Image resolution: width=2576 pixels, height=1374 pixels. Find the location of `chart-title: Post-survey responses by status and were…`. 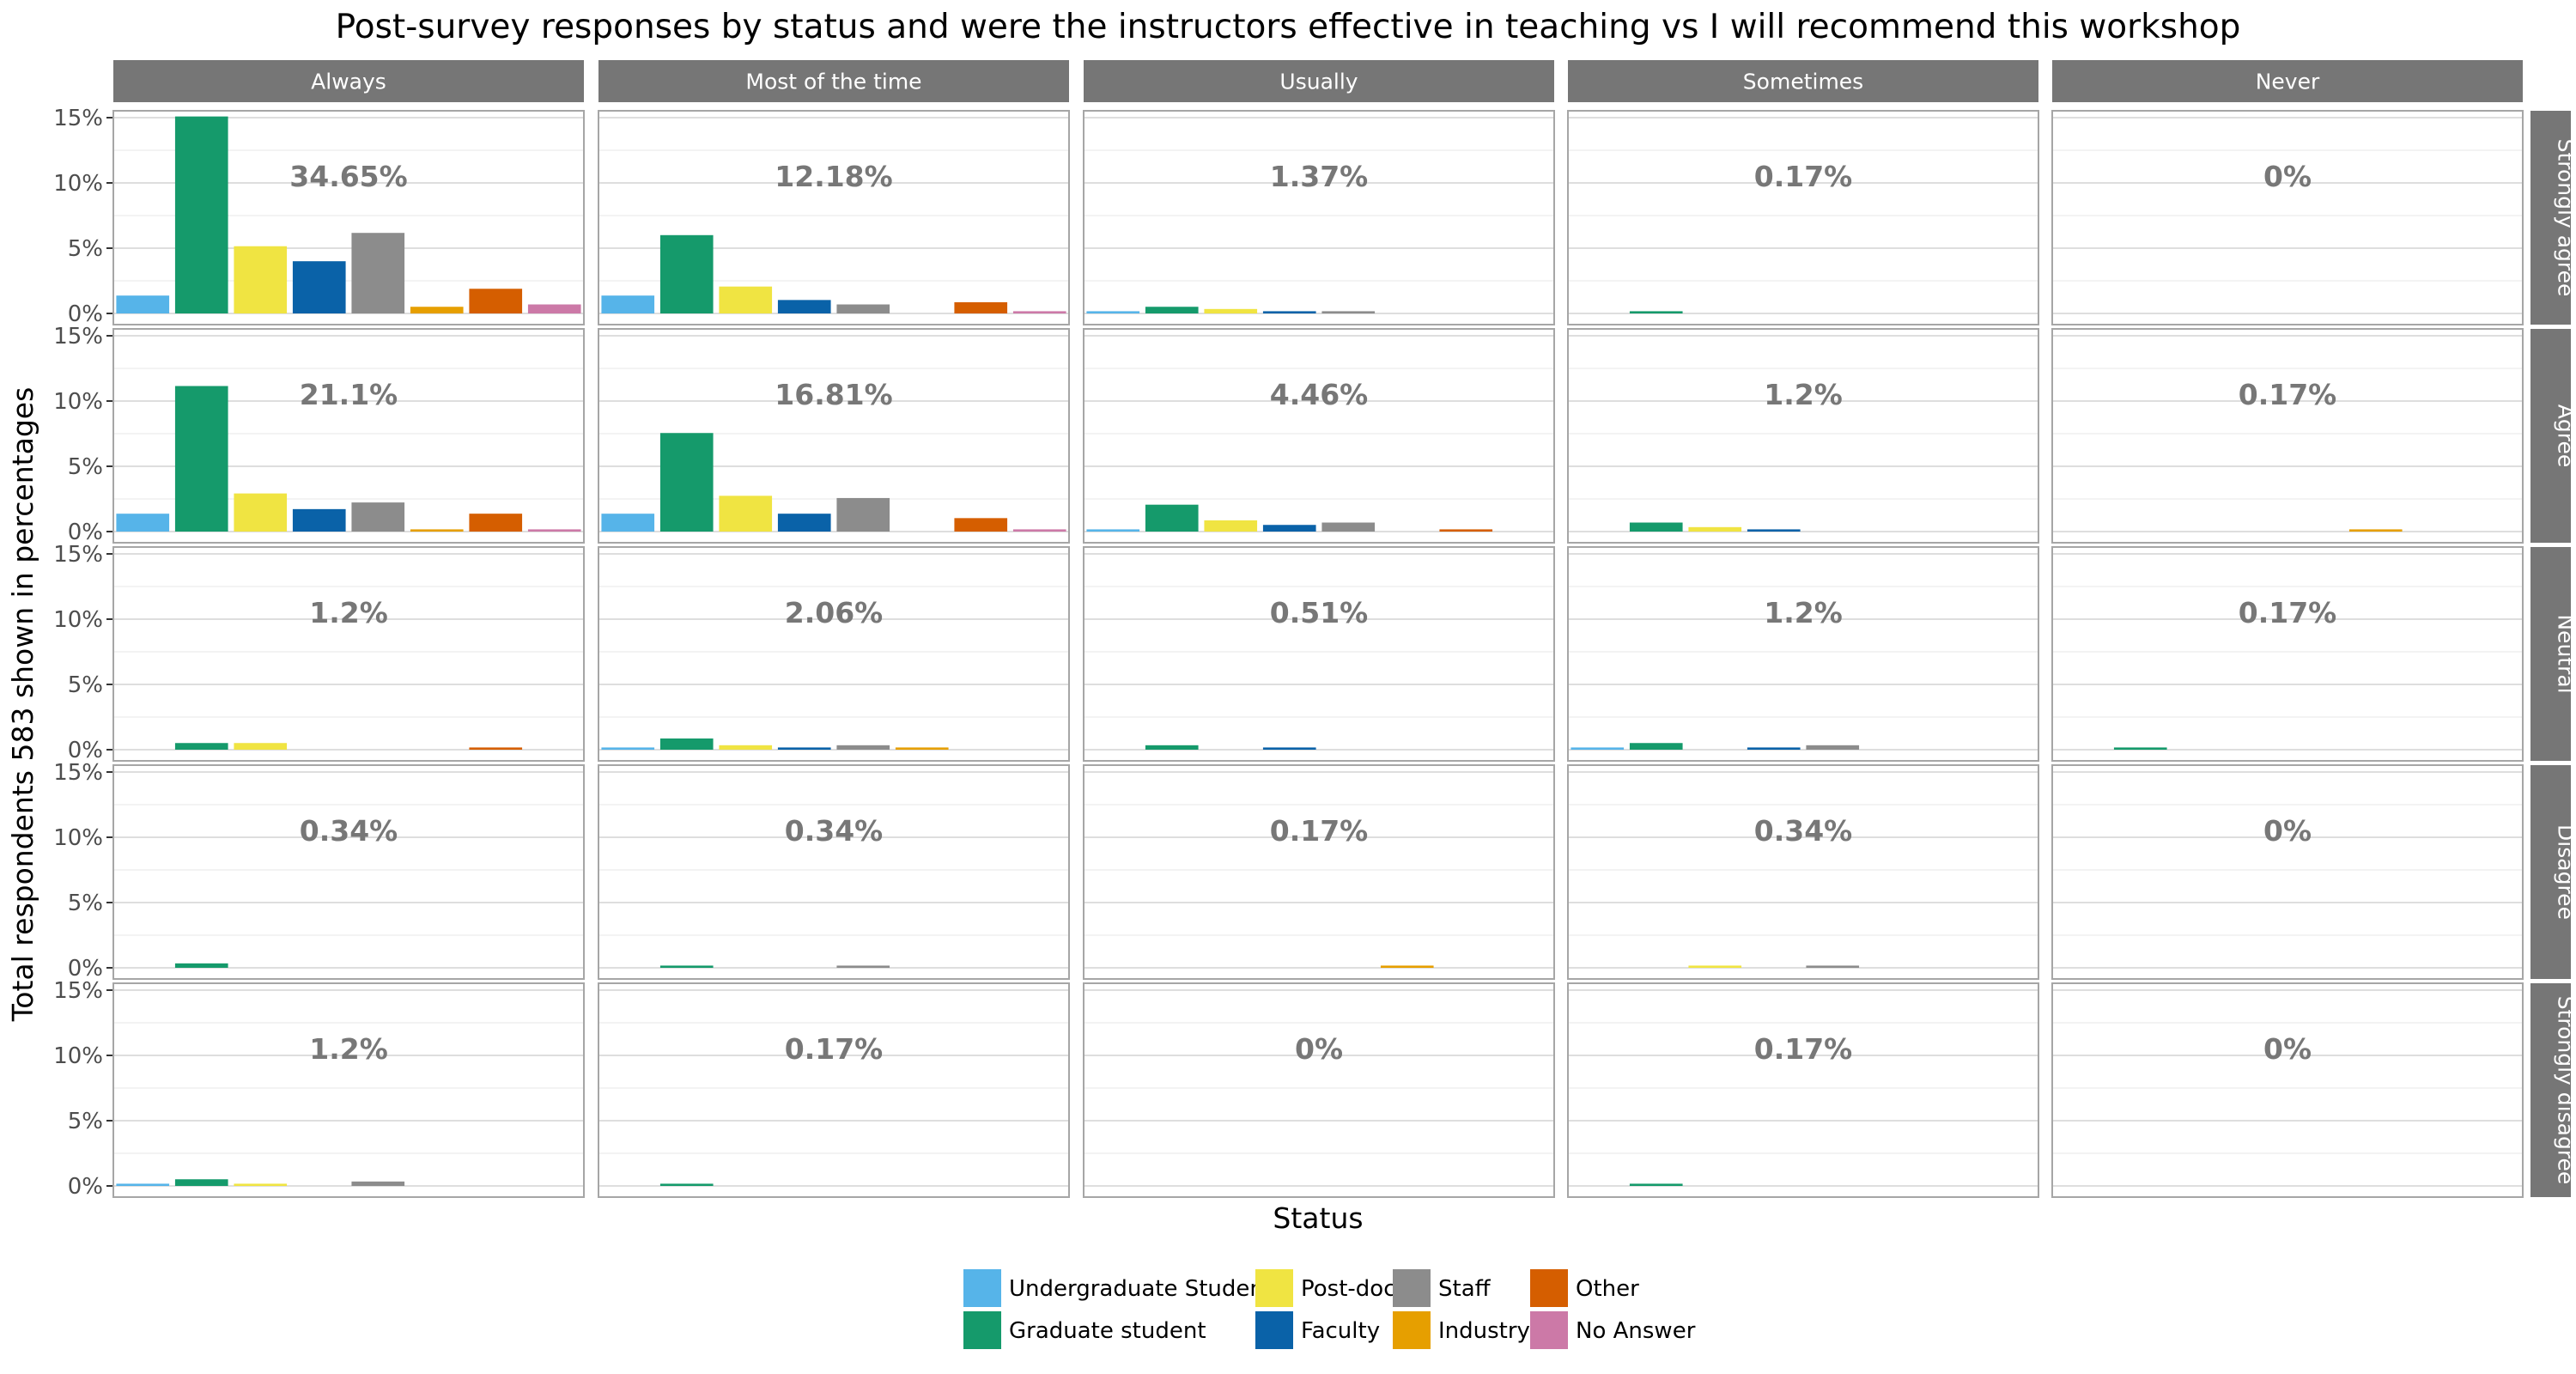

chart-title: Post-survey responses by status and were… is located at coordinates (1288, 27).